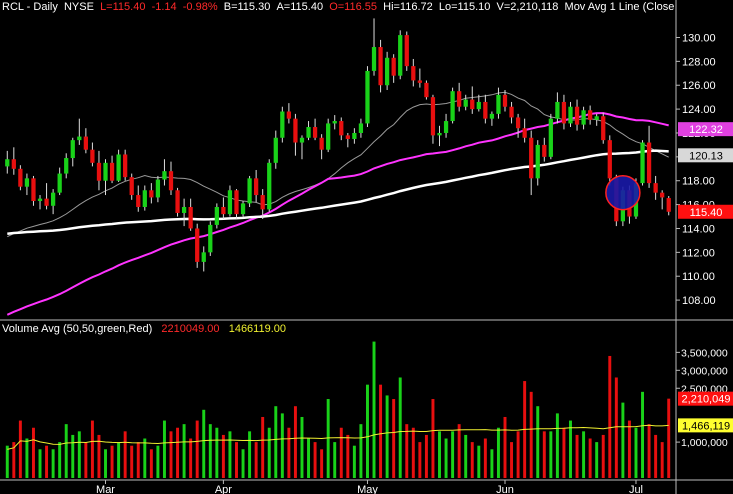 The height and width of the screenshot is (494, 733). I want to click on highlight-circle, so click(623, 192).